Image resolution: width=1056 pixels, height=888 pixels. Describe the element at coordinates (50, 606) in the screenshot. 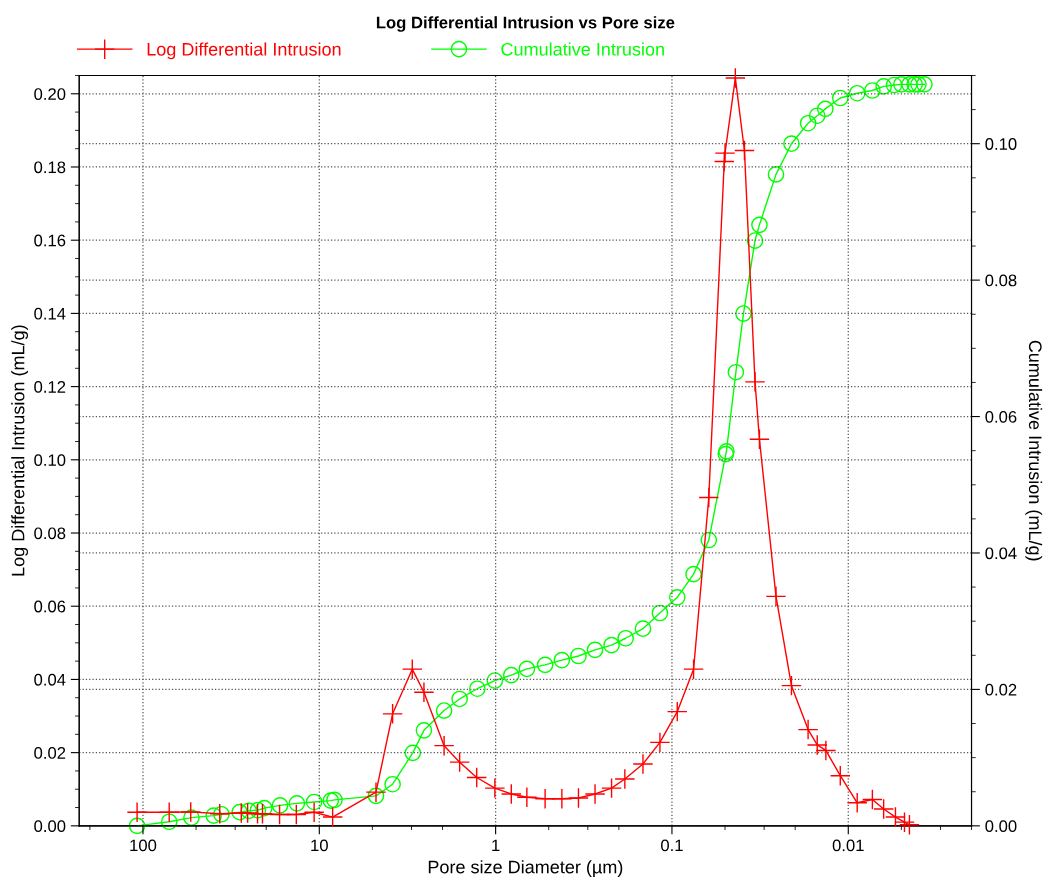

I see `y-tick-label: 0.06` at that location.